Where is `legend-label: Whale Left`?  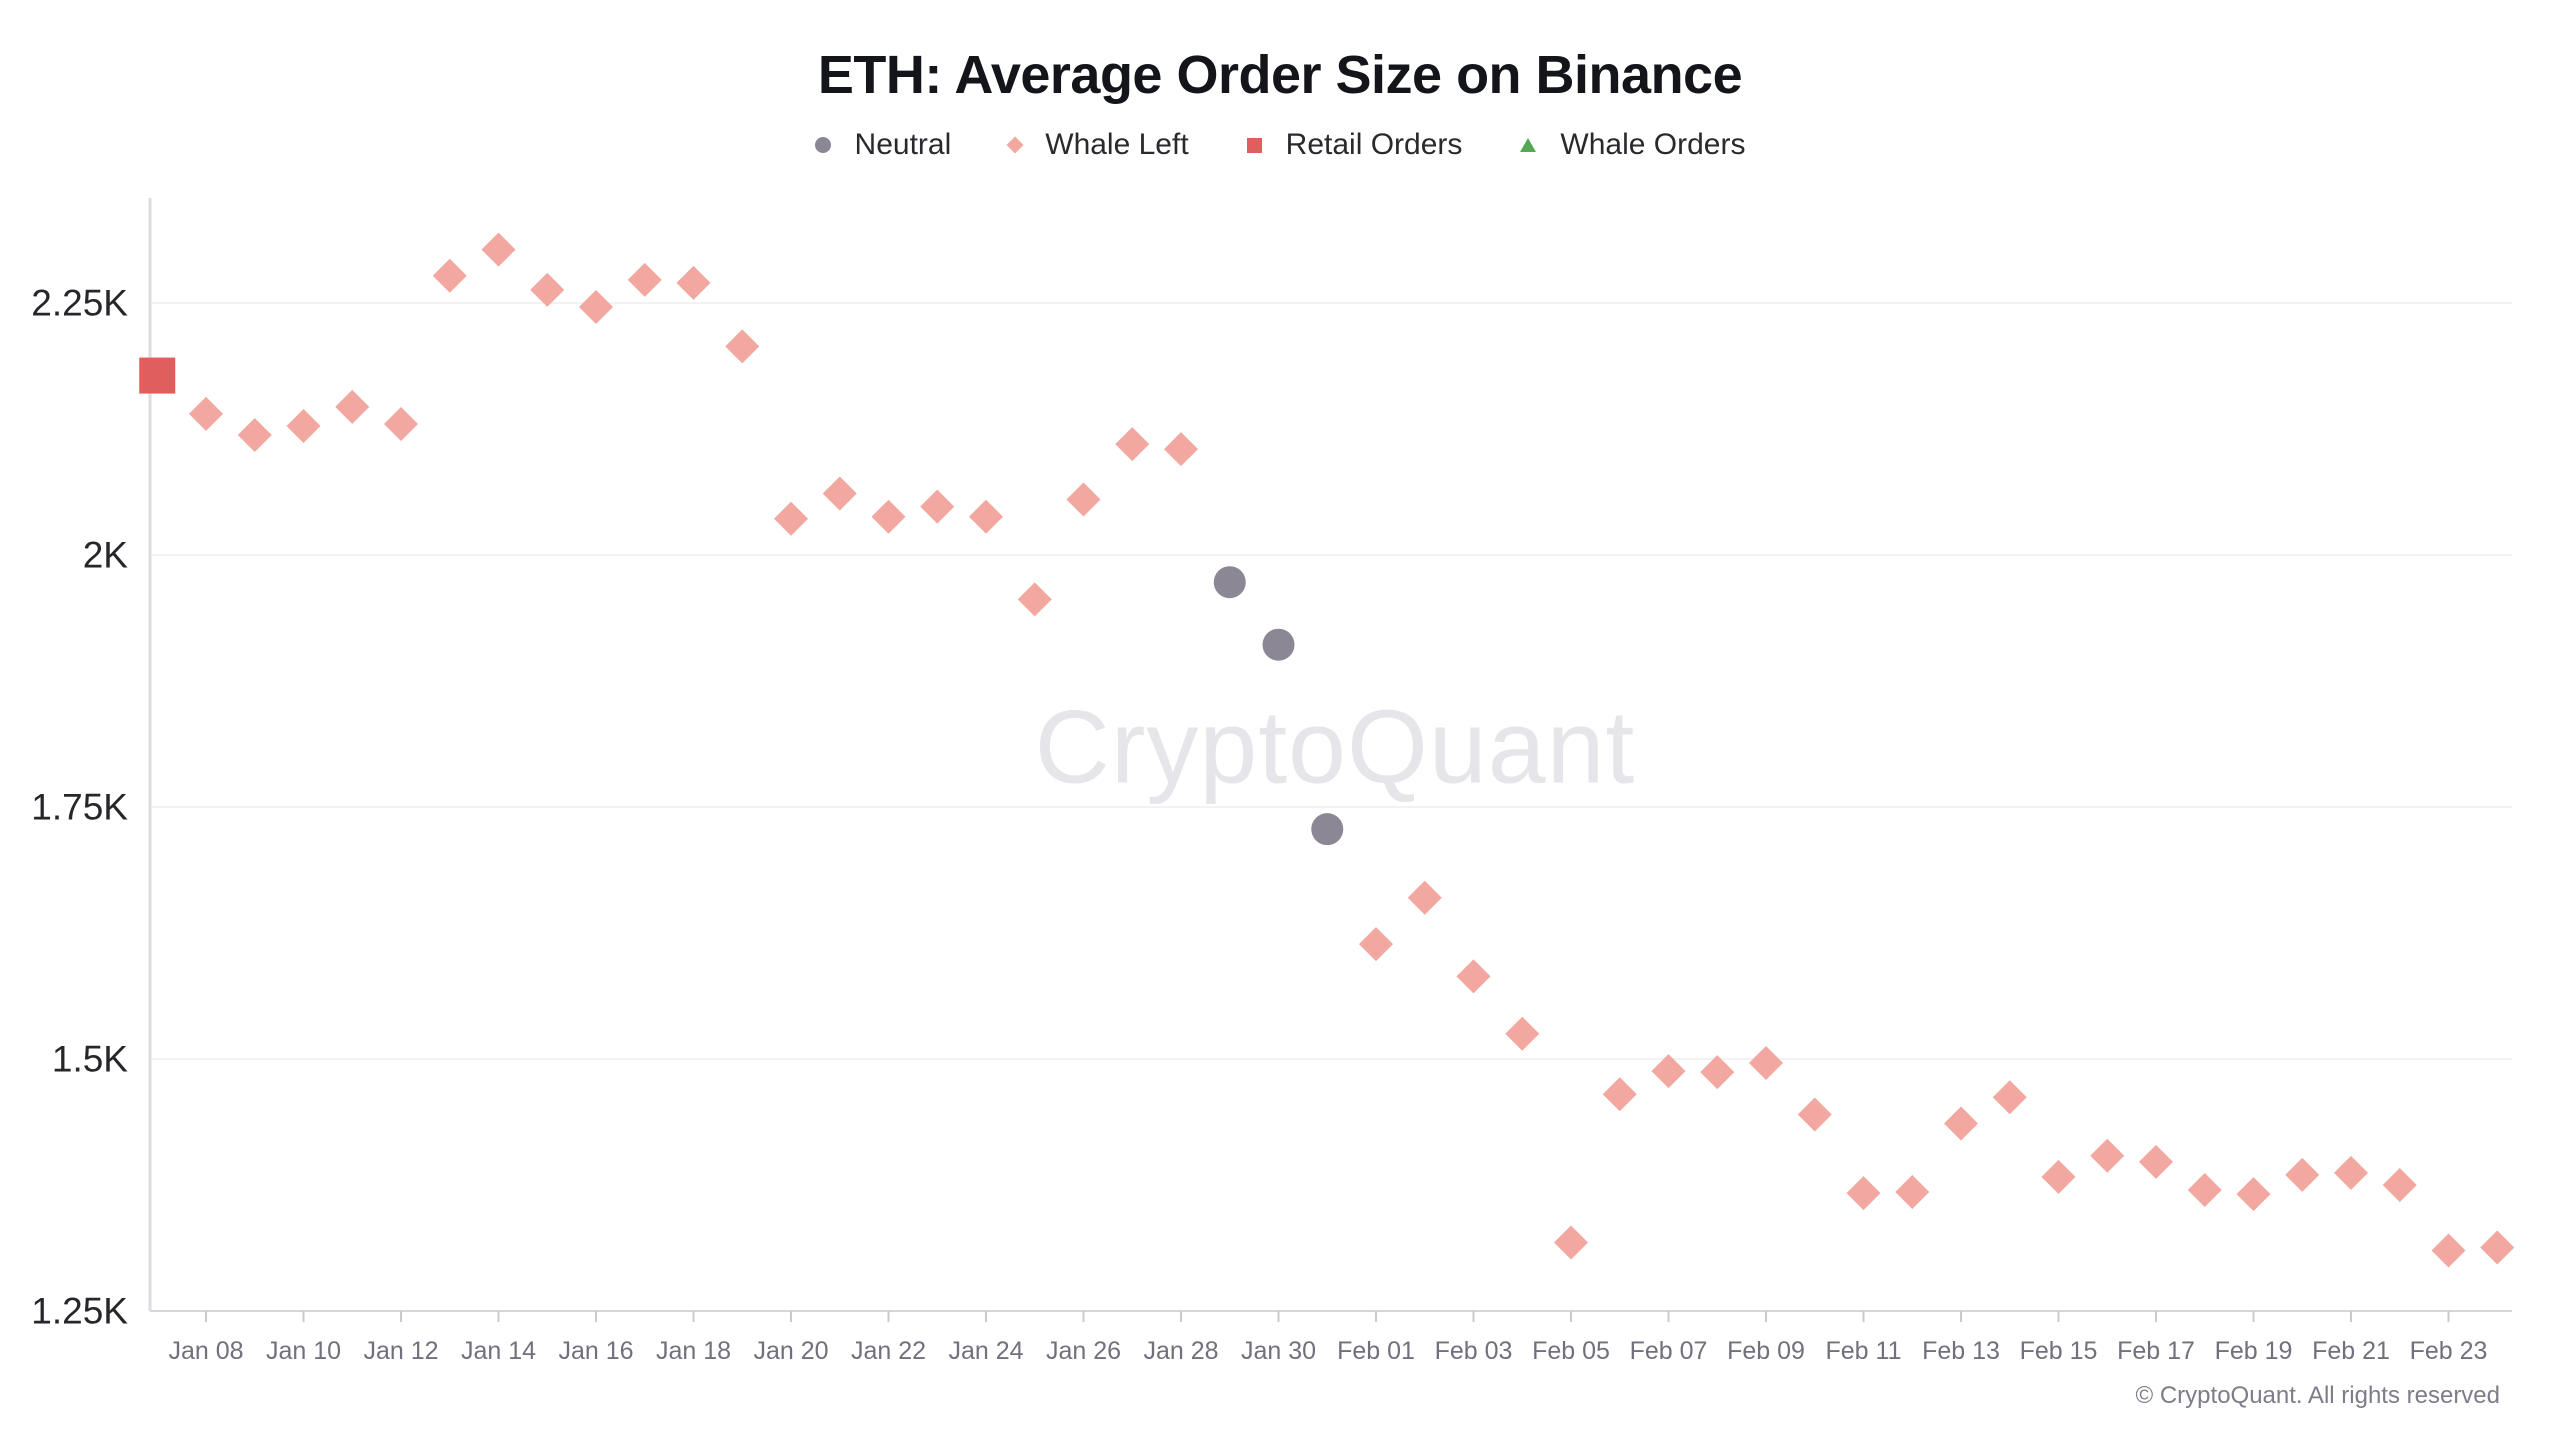
legend-label: Whale Left is located at coordinates (1117, 144).